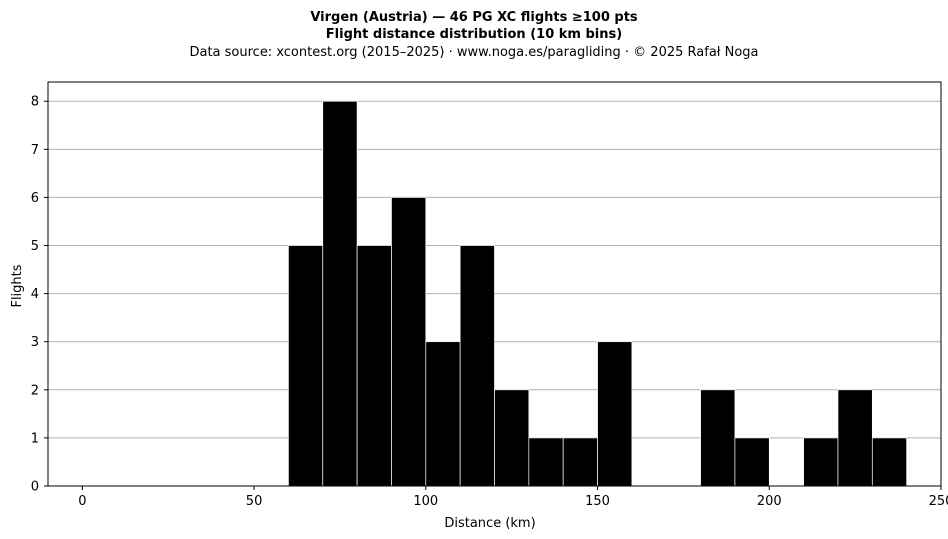 The height and width of the screenshot is (539, 948). I want to click on x-tick-label: 250, so click(938, 501).